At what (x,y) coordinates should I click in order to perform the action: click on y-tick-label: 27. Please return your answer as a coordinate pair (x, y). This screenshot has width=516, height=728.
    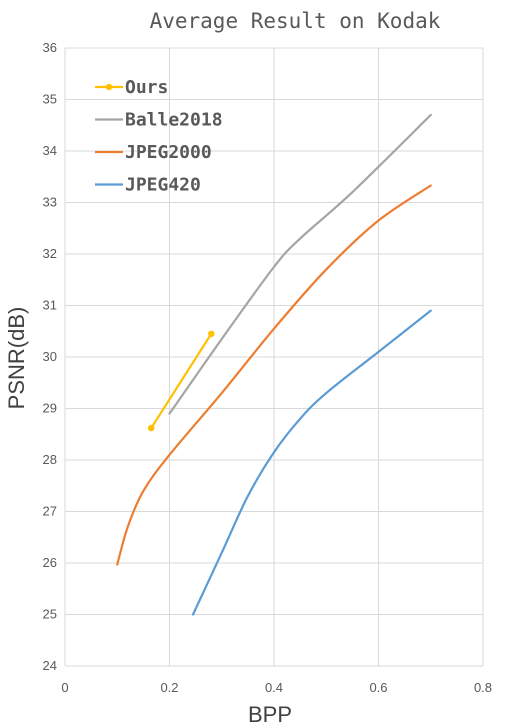
    Looking at the image, I should click on (50, 511).